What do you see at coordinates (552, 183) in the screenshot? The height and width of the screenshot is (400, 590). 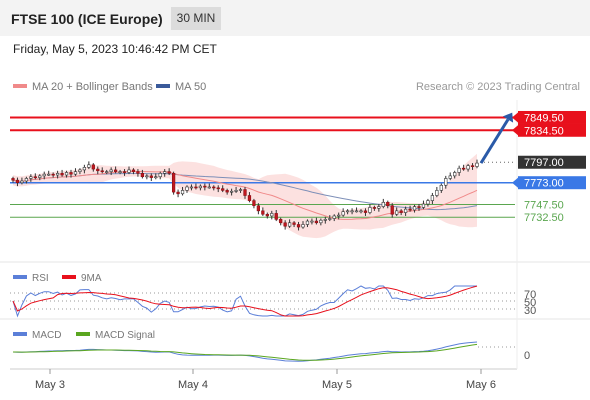 I see `pivot-label-box` at bounding box center [552, 183].